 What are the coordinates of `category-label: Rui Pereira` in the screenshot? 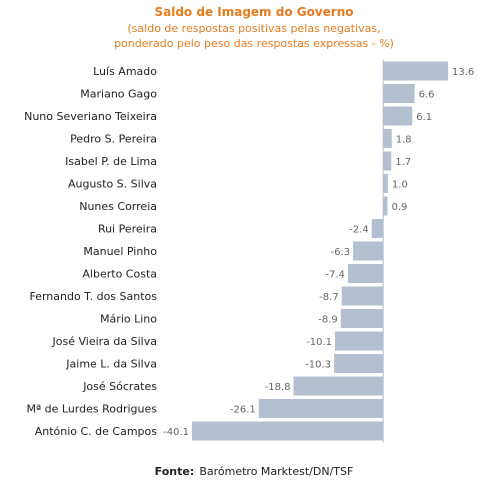 It's located at (127, 229).